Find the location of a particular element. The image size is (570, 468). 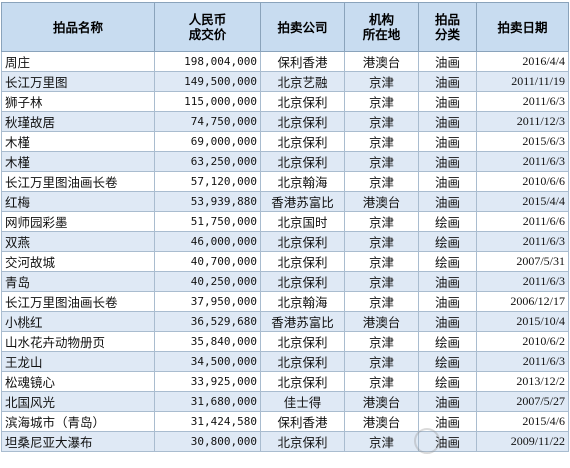

cell-item-name: 红梅 is located at coordinates (78, 201).